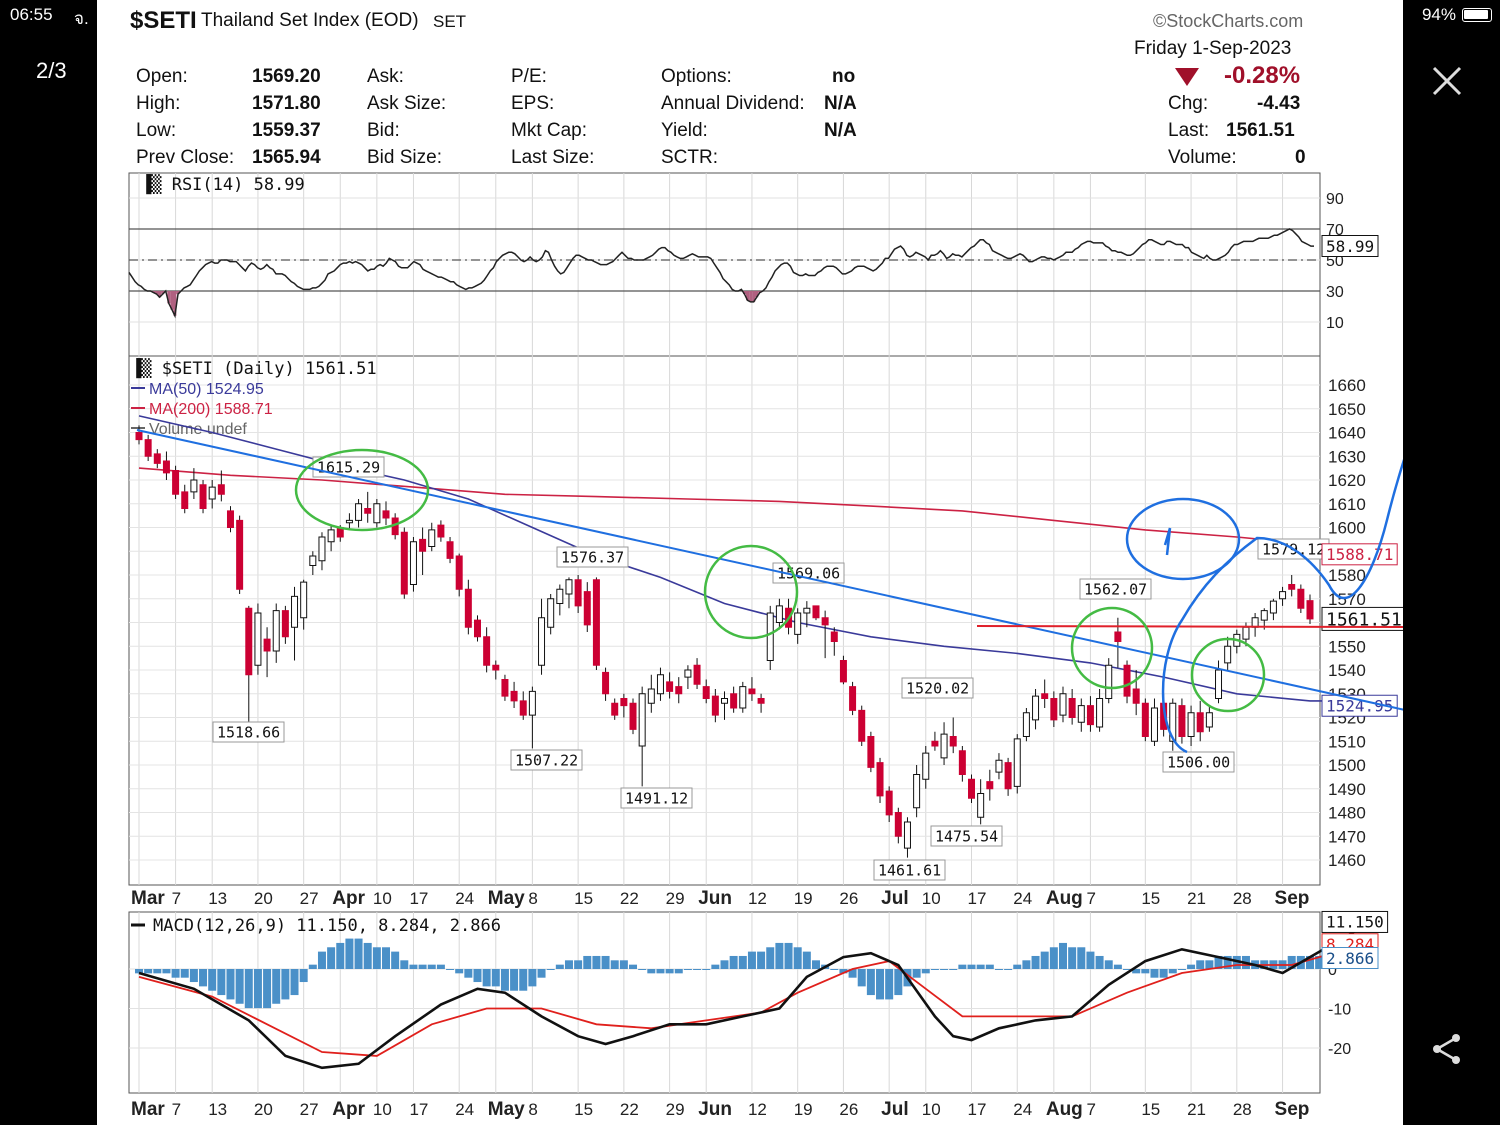 This screenshot has height=1125, width=1500. Describe the element at coordinates (689, 157) in the screenshot. I see `quote-label: SCTR:` at that location.